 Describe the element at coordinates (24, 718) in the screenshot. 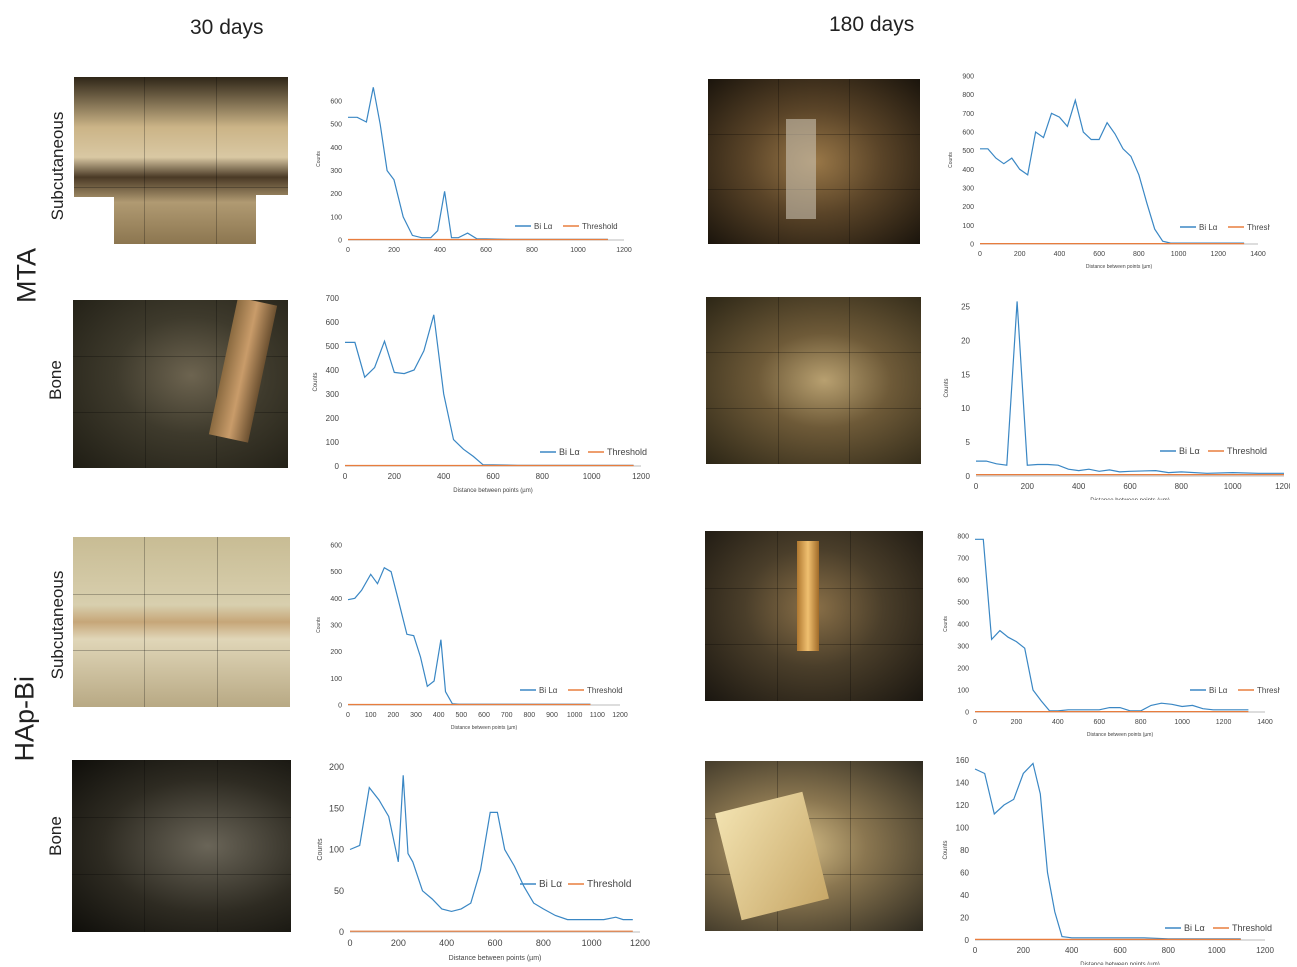

I see `group-label-hap-bi: HAp-Bi` at that location.